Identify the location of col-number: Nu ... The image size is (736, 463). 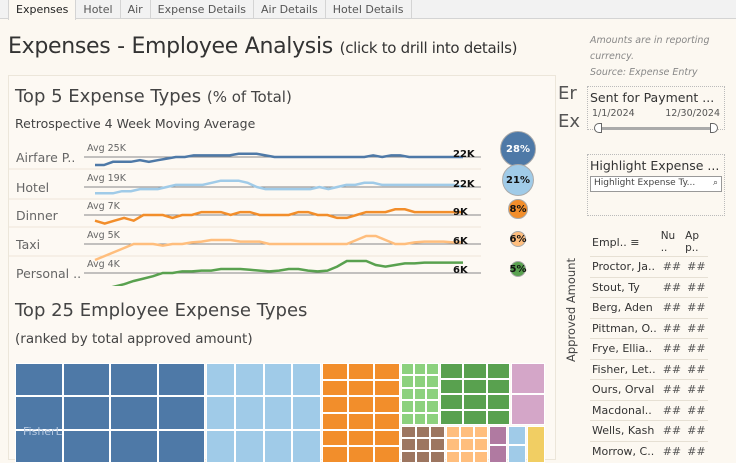
(671, 242).